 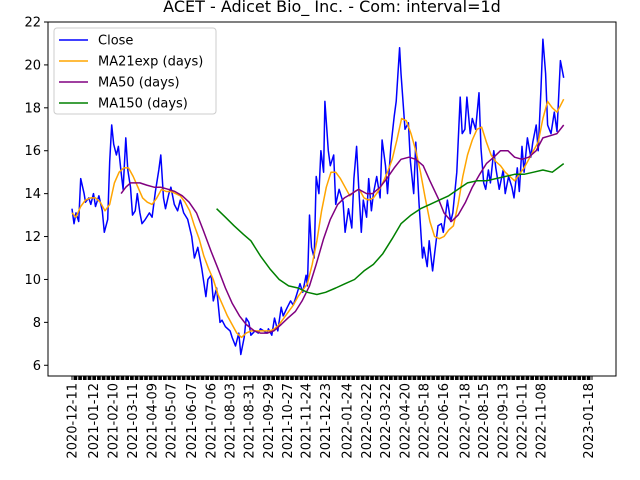 I want to click on x-tick-label: 2021-10-27, so click(x=288, y=421).